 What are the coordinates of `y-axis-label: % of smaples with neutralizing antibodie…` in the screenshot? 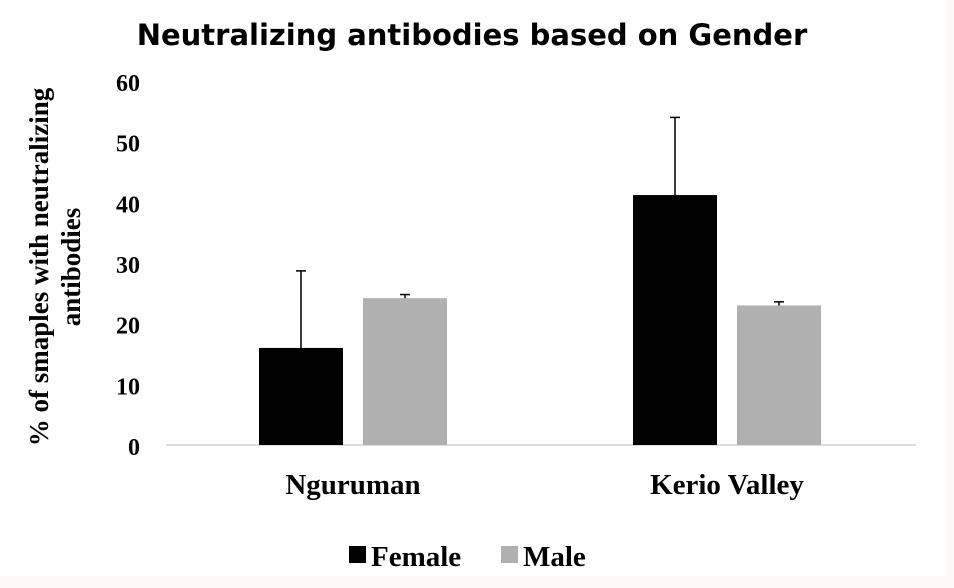 It's located at (55, 266).